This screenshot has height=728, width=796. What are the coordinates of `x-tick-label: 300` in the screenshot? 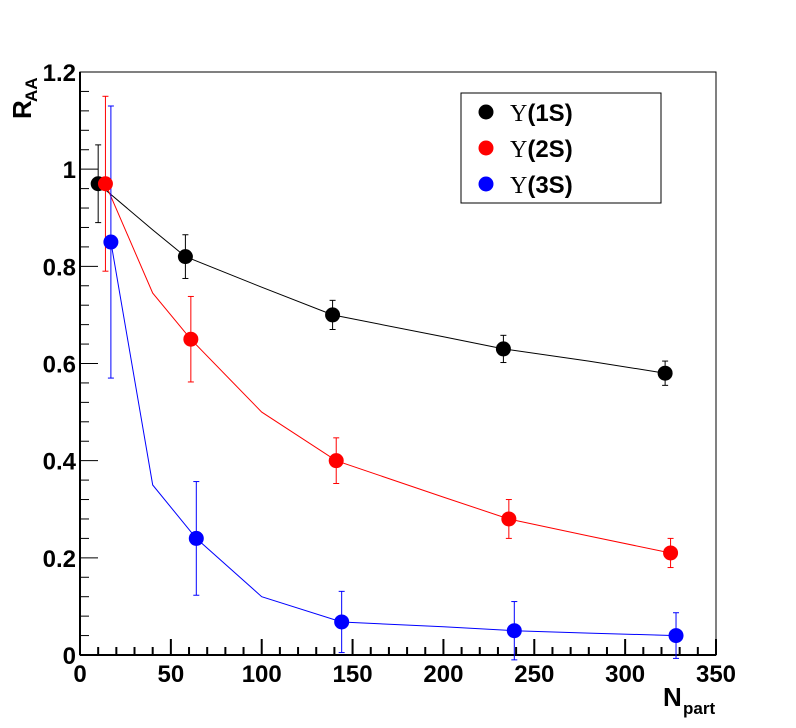 It's located at (625, 674).